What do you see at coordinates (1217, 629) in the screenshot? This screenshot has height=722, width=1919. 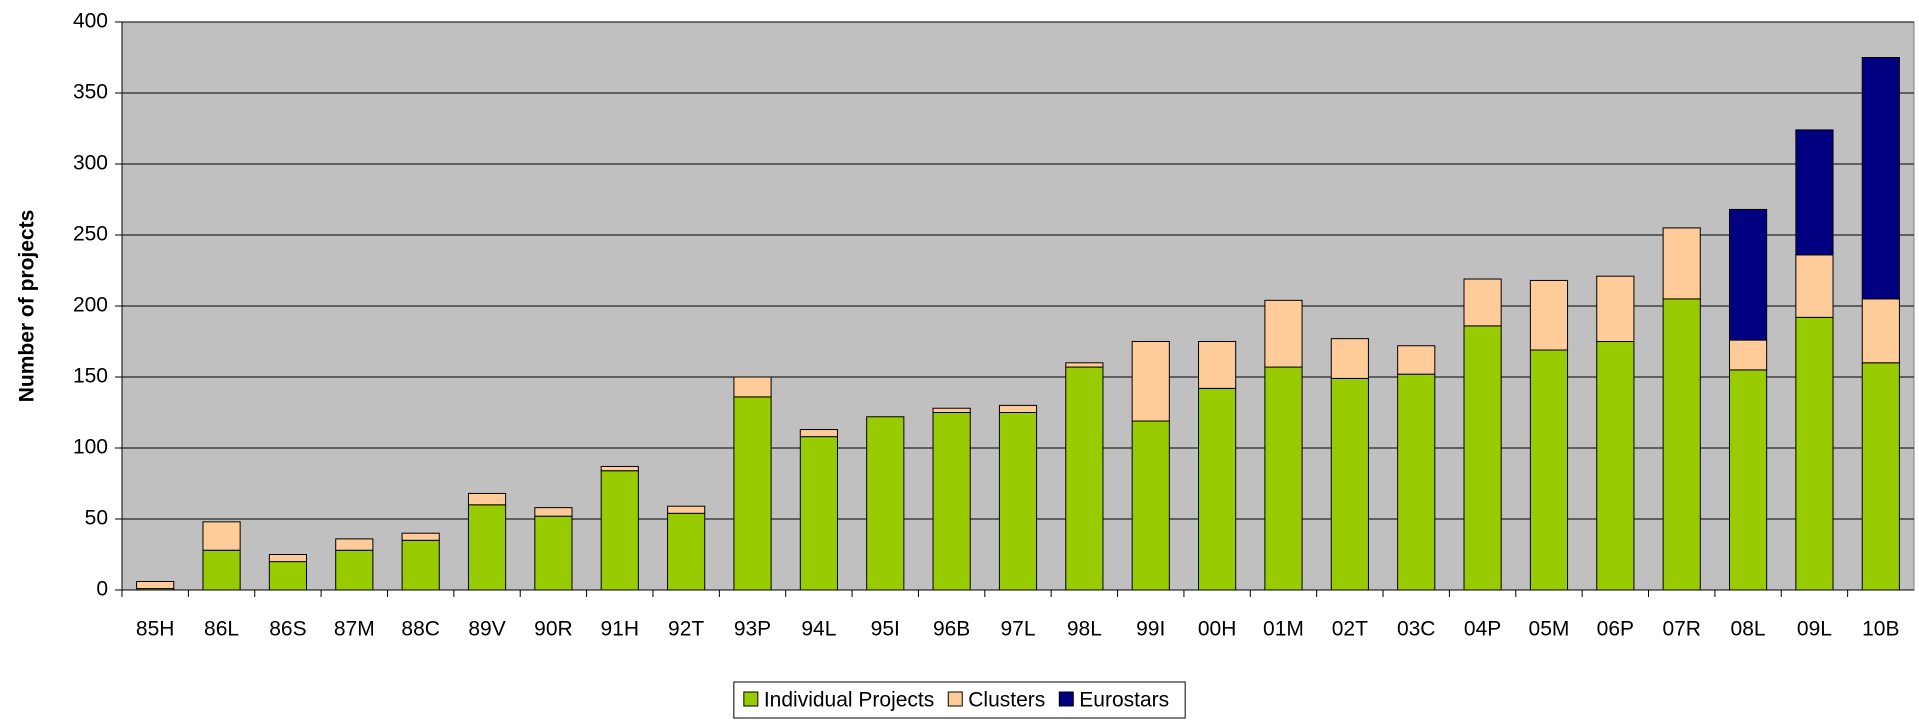 I see `x-tick-label: 00H` at bounding box center [1217, 629].